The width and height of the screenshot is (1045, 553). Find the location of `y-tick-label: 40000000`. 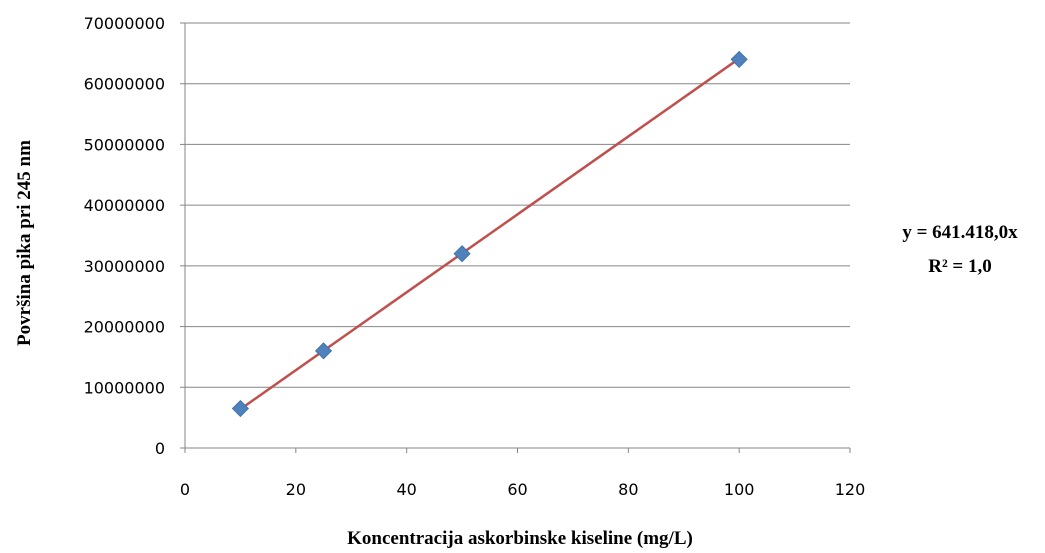

y-tick-label: 40000000 is located at coordinates (124, 205).